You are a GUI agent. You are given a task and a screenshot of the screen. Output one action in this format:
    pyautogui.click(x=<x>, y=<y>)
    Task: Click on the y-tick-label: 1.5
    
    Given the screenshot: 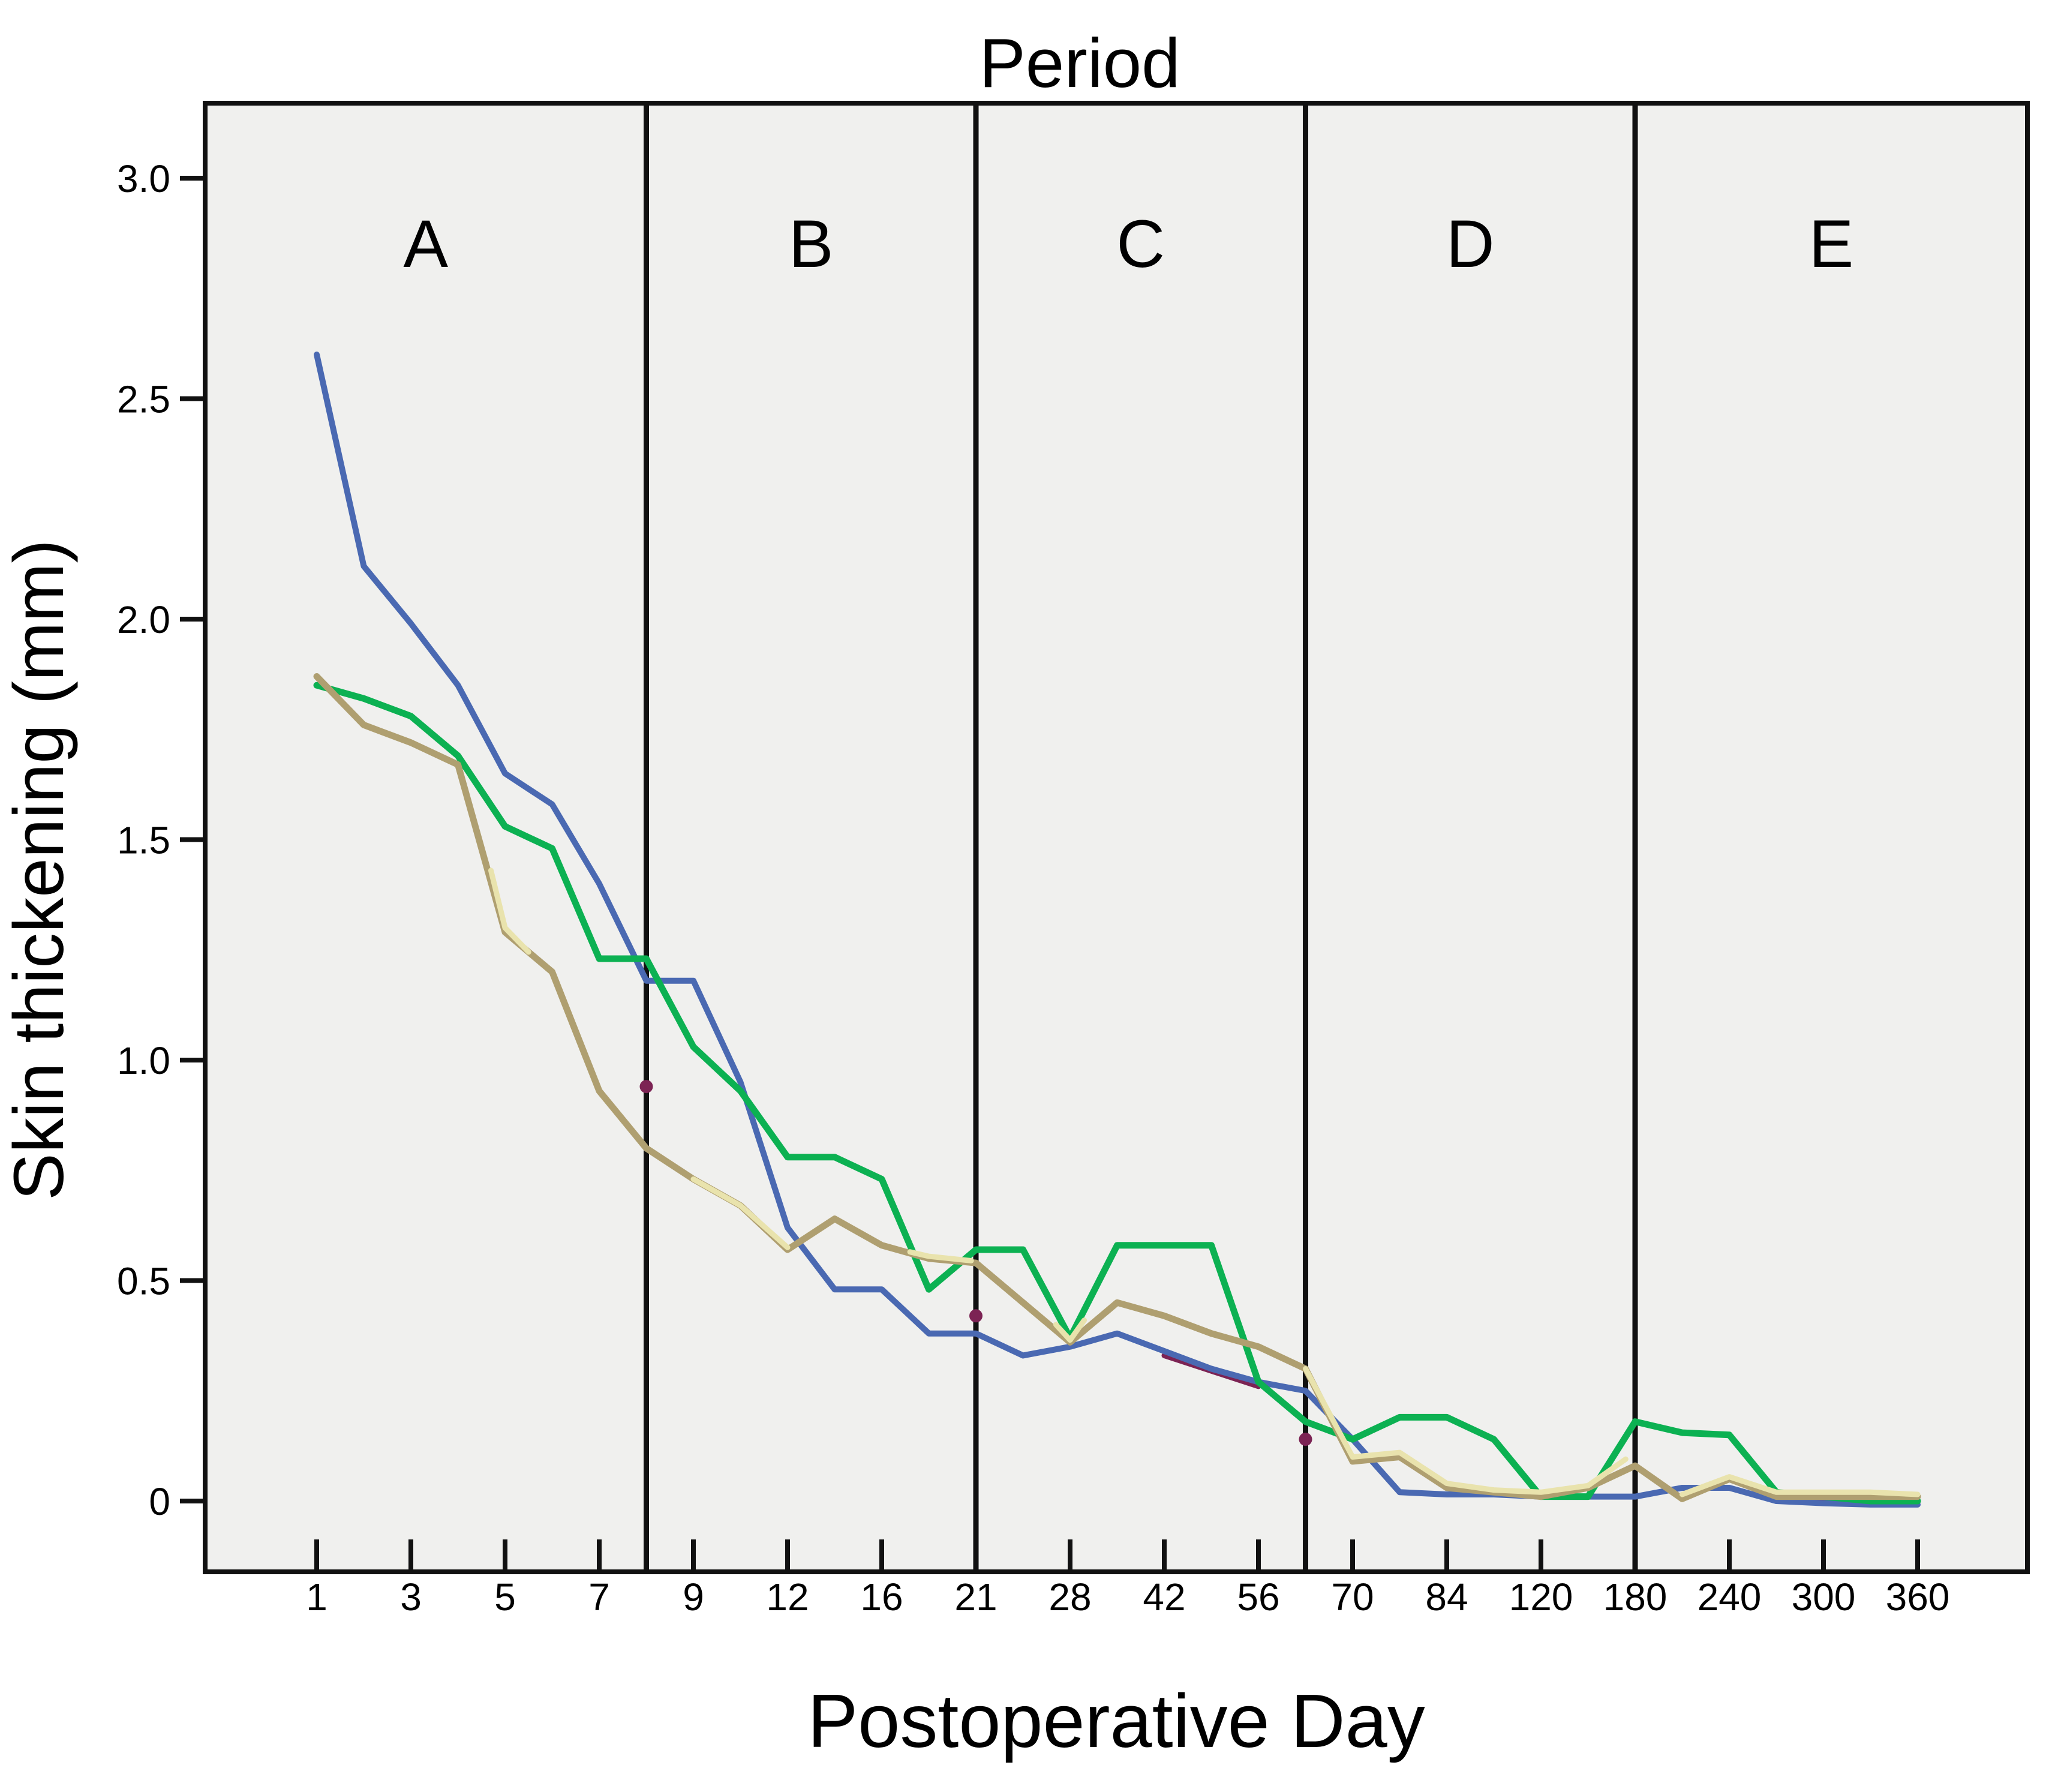 What is the action you would take?
    pyautogui.click(x=143, y=840)
    